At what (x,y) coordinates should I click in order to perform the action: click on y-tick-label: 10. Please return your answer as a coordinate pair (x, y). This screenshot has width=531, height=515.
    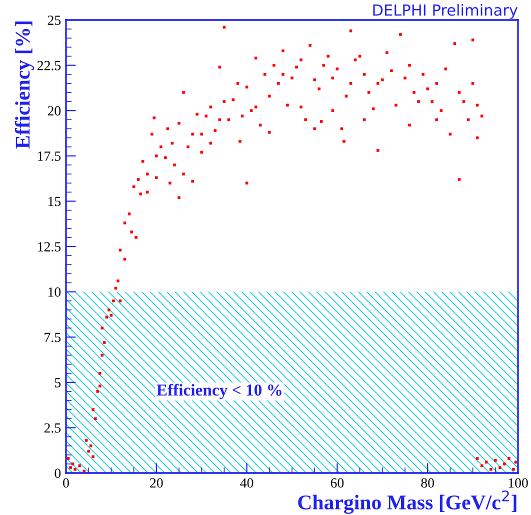
    Looking at the image, I should click on (54, 292).